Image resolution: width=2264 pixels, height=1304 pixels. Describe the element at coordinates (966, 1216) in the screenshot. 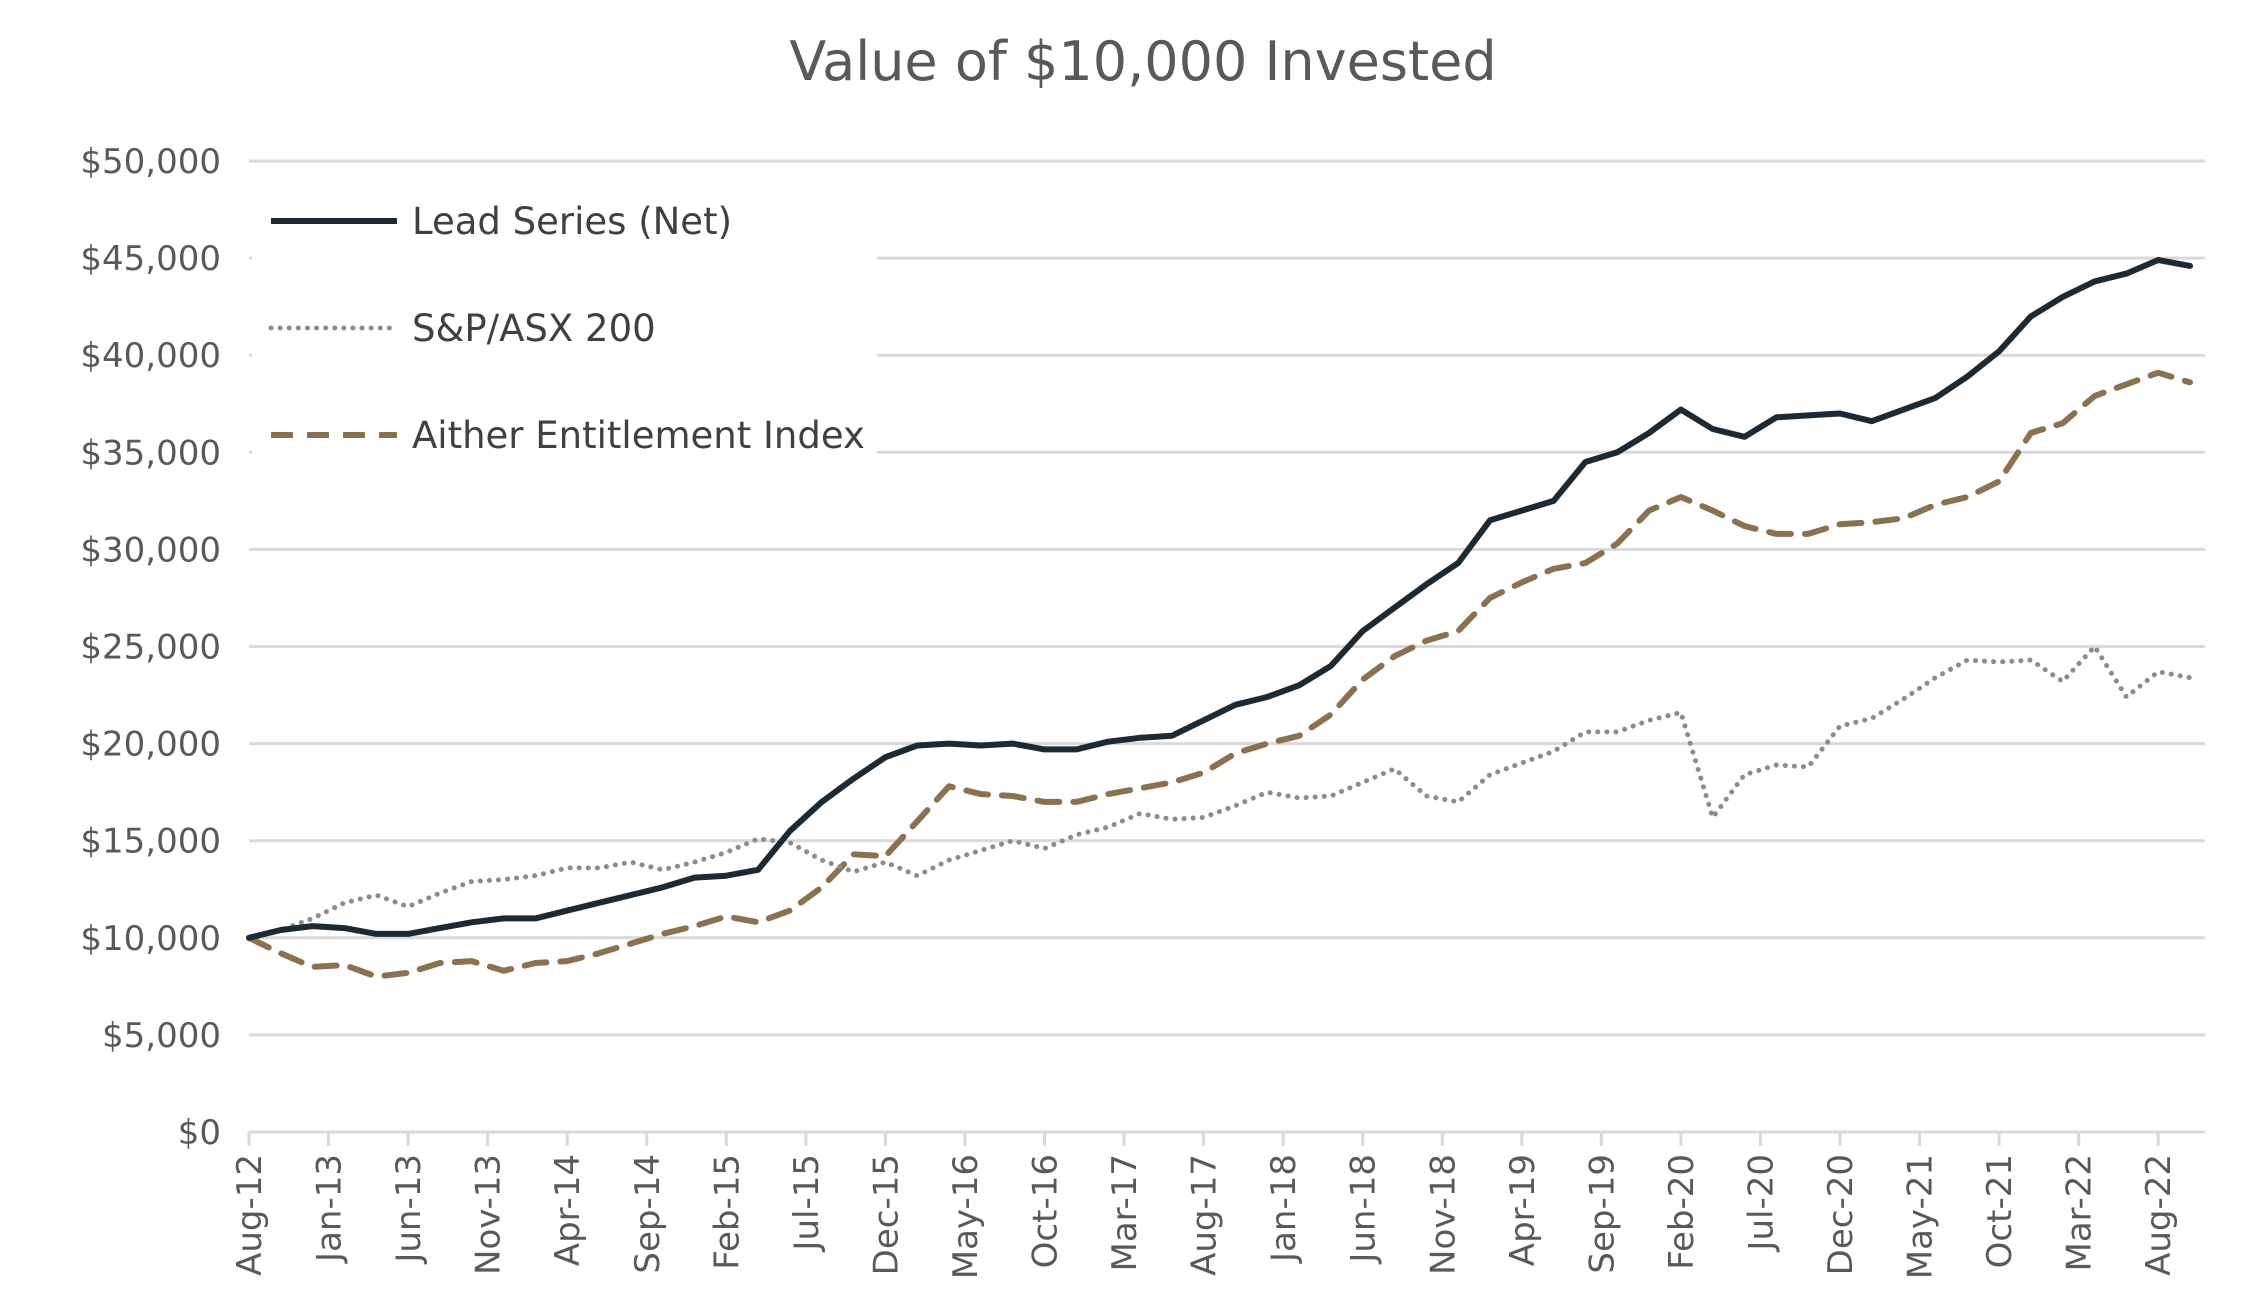

I see `x-tick-label: May-16` at that location.